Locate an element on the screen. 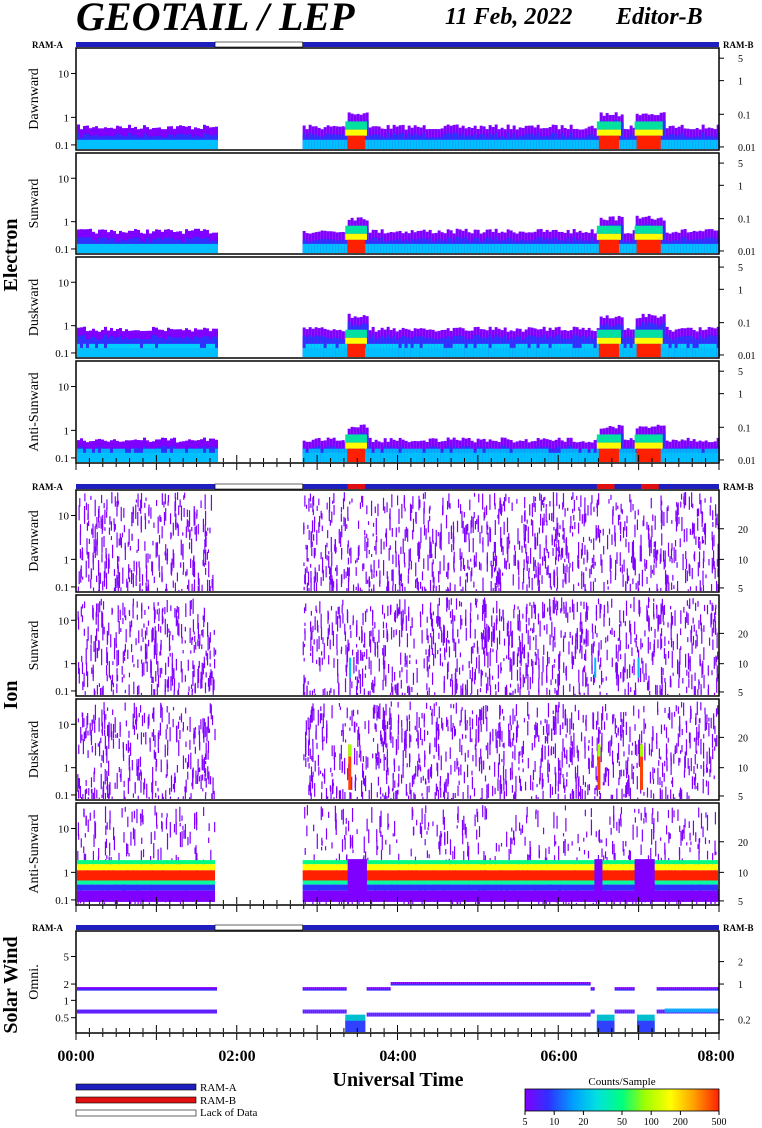 This screenshot has height=1128, width=762. ram-b-bar is located at coordinates (356, 486).